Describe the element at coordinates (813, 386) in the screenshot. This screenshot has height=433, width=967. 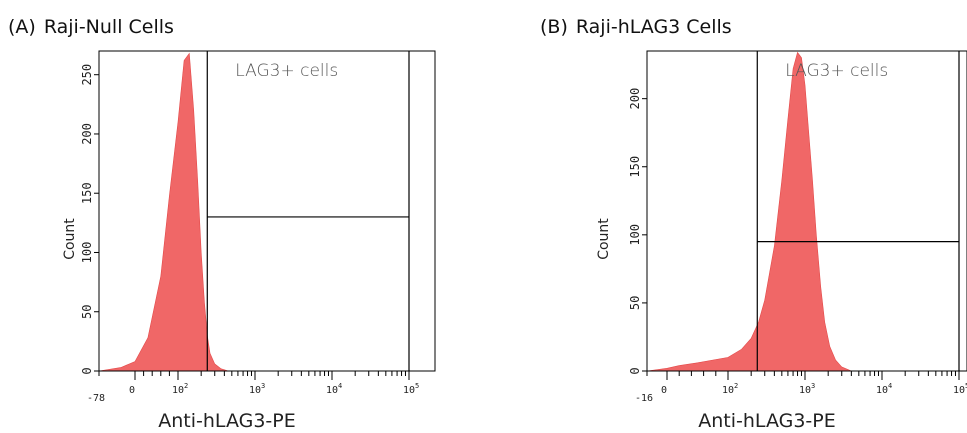
I see `panel-b-xtick-exp: 3` at that location.